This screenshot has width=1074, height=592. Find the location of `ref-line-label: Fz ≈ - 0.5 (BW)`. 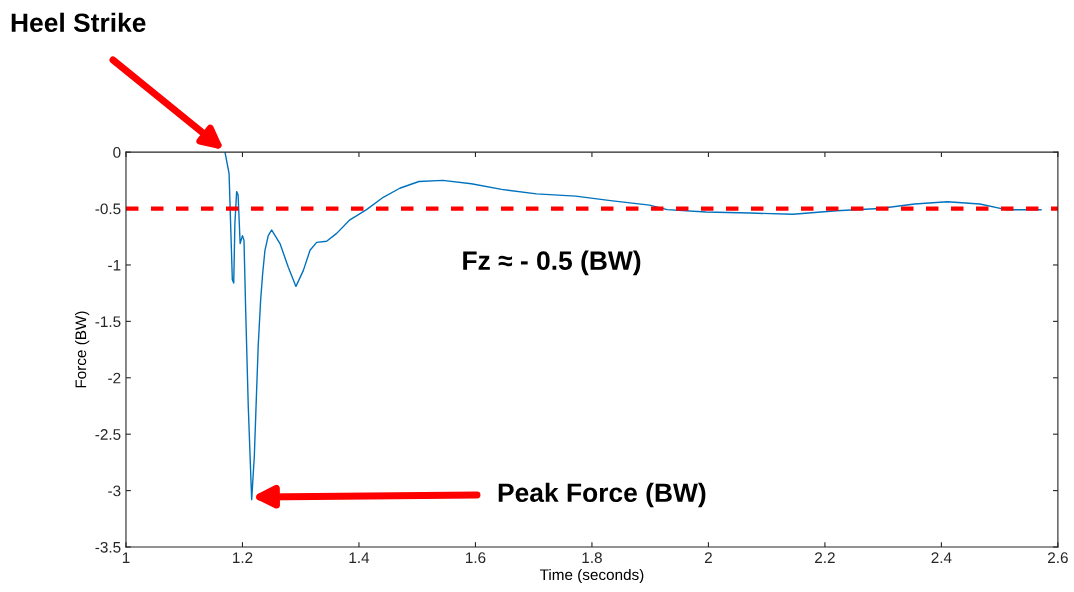

ref-line-label: Fz ≈ - 0.5 (BW) is located at coordinates (552, 263).